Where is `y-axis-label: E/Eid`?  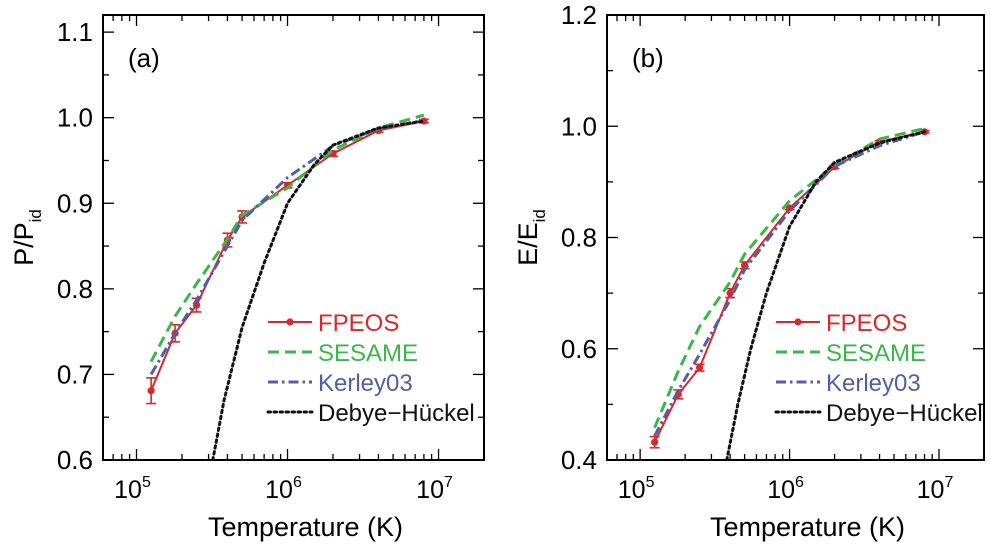
y-axis-label: E/Eid is located at coordinates (531, 237).